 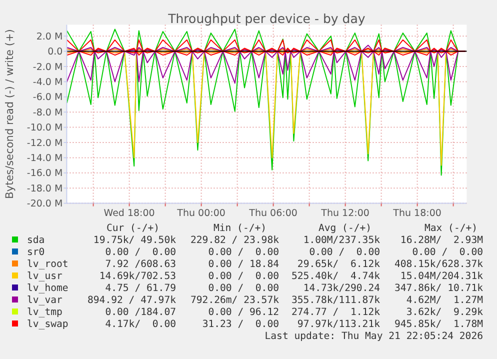 I want to click on y-tick-label: 0.0, so click(x=55, y=52).